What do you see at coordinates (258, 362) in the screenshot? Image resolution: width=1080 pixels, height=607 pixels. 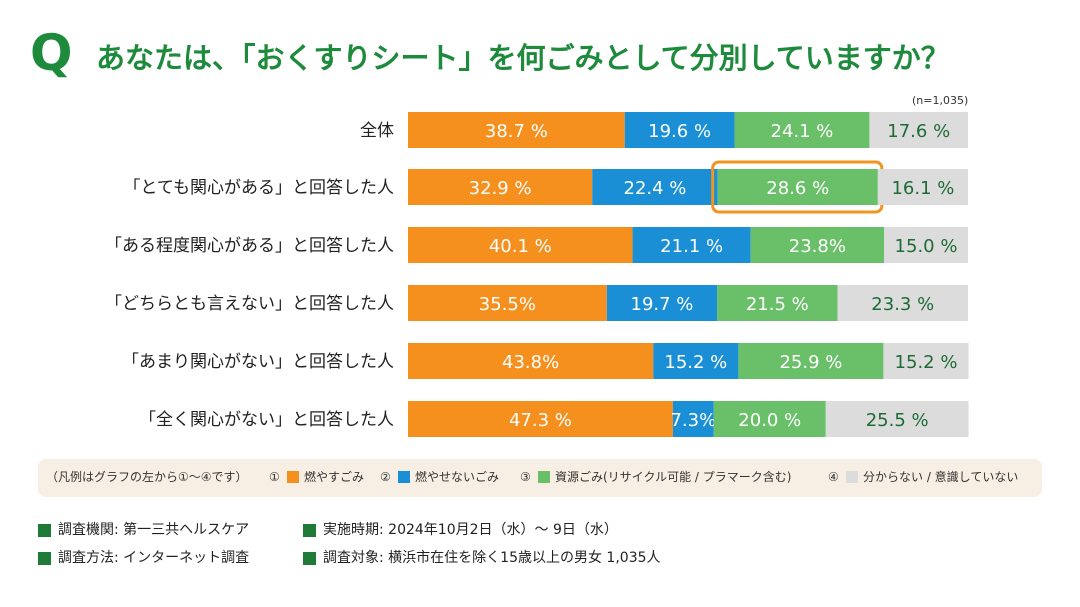 I see `category-label: 「あまり関心がない」と回答した人` at bounding box center [258, 362].